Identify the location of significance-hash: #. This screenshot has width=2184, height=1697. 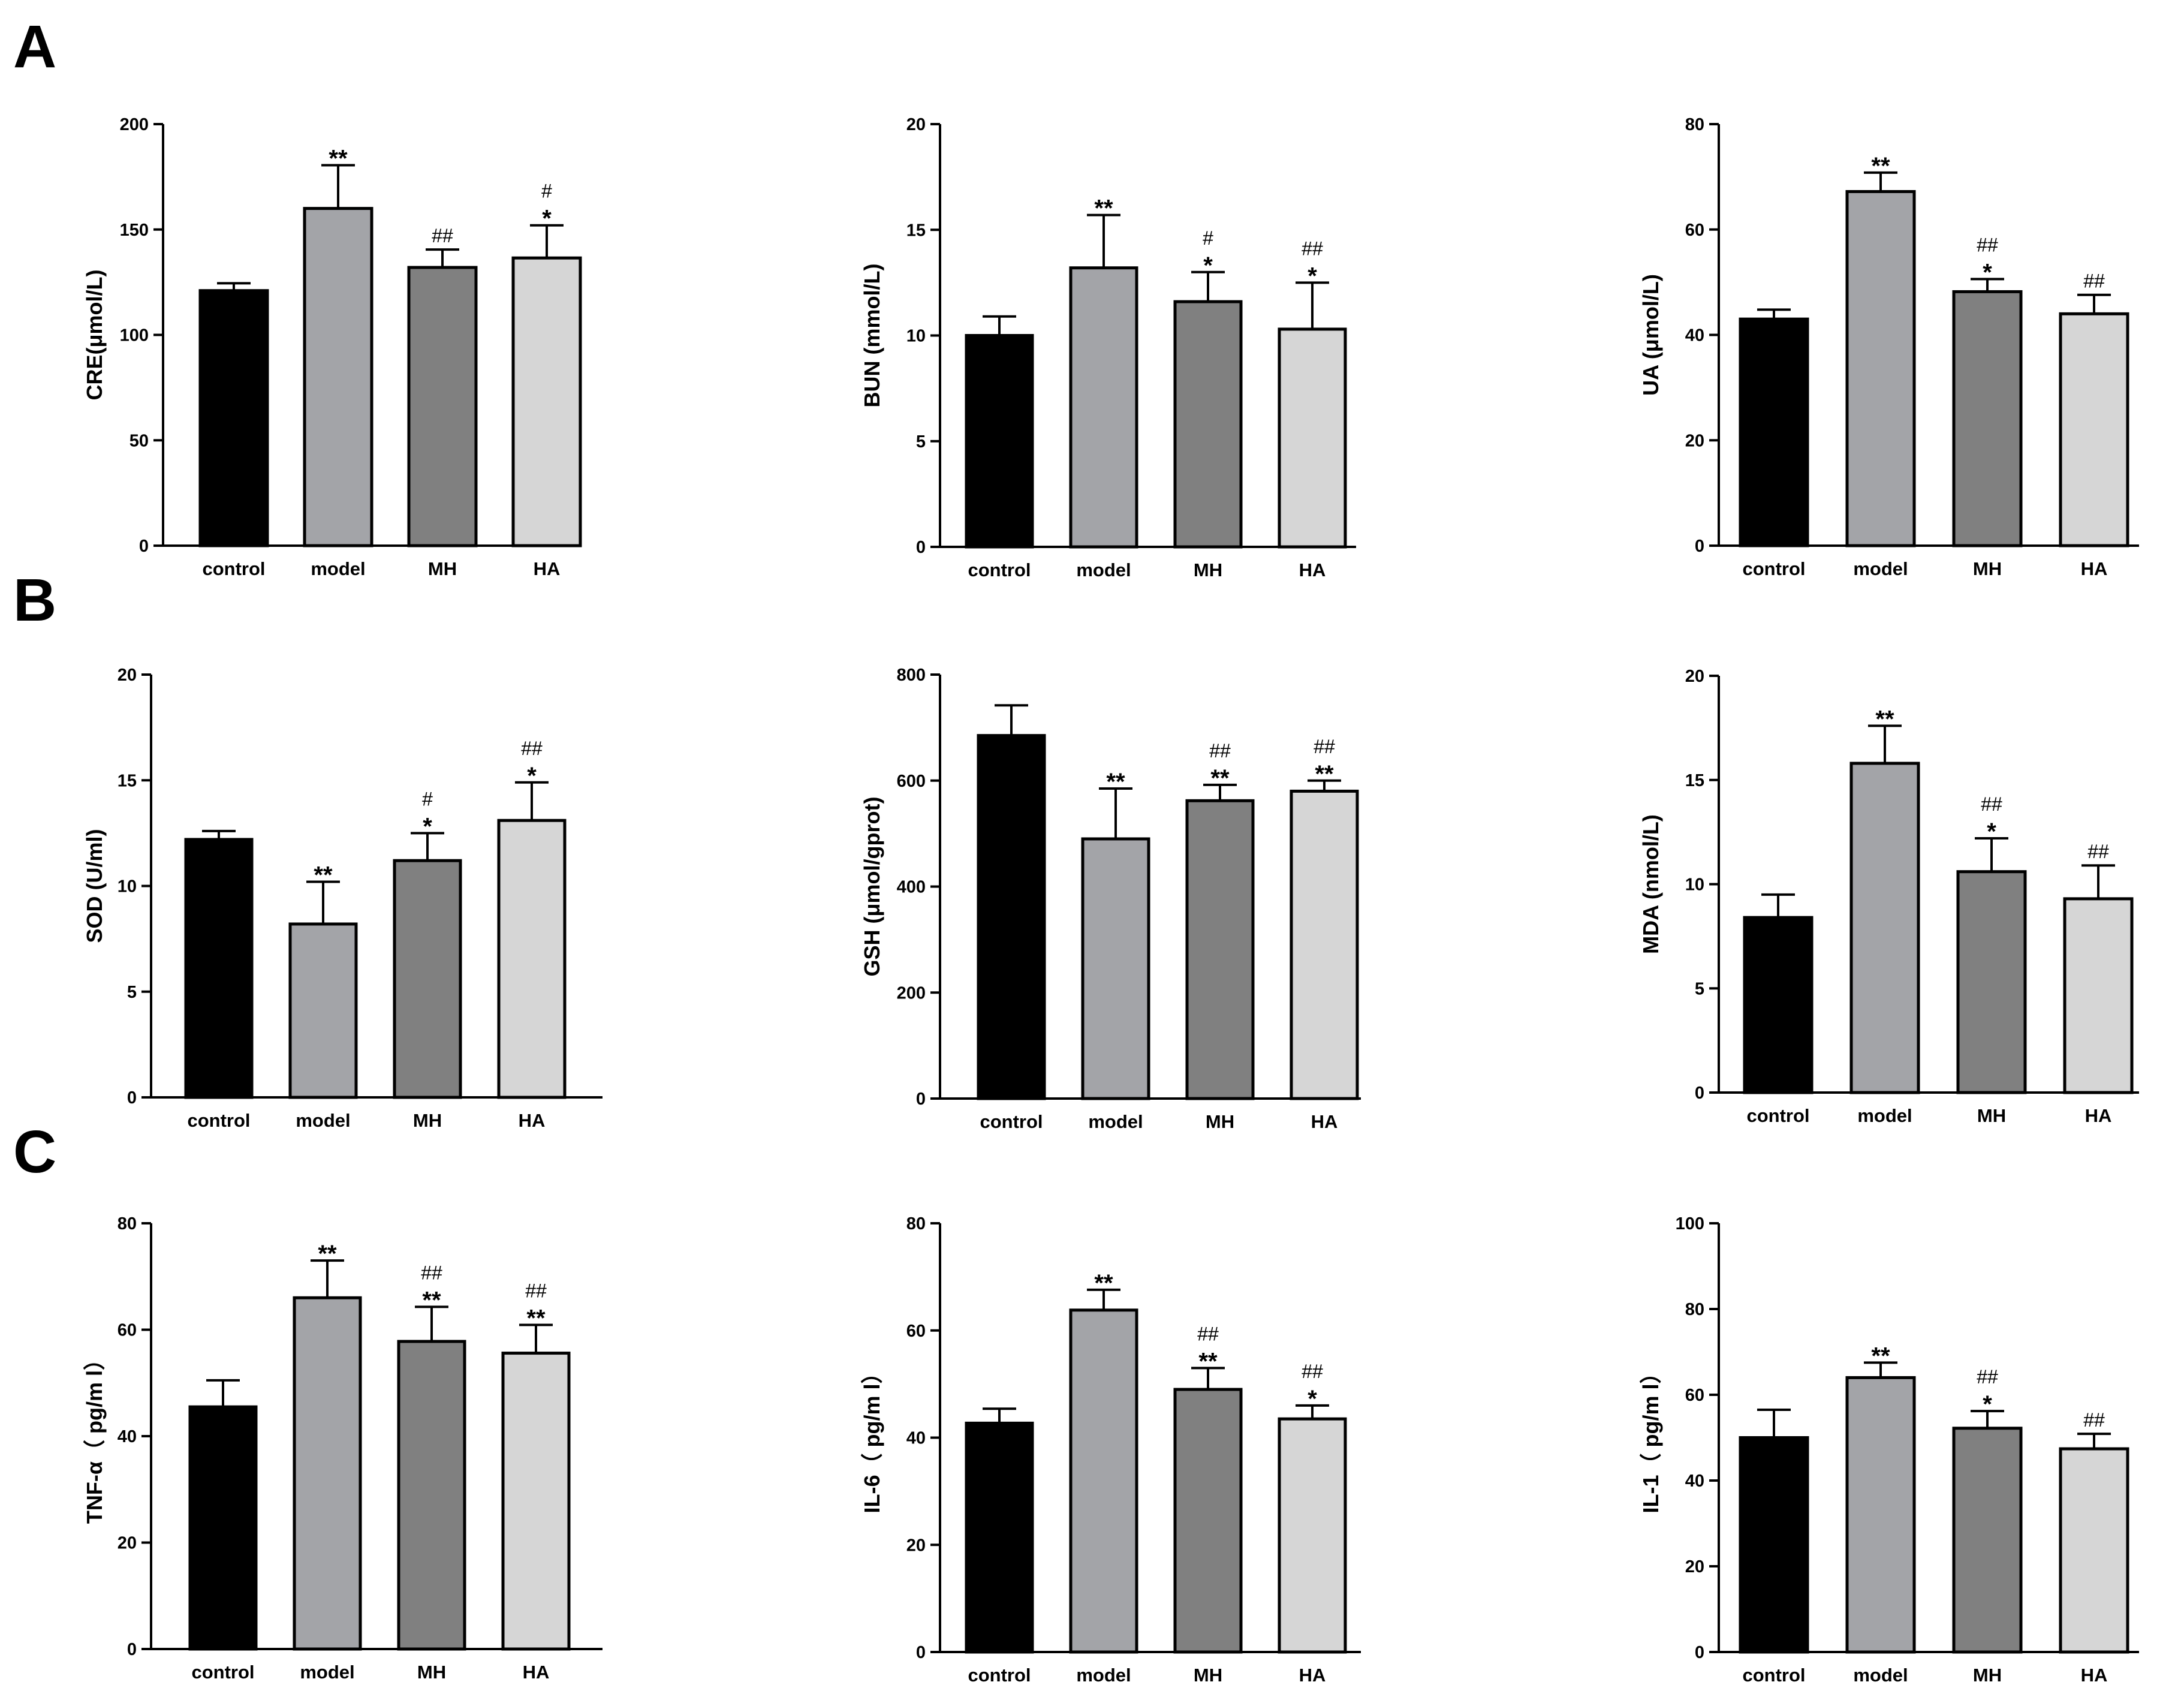
(546, 191).